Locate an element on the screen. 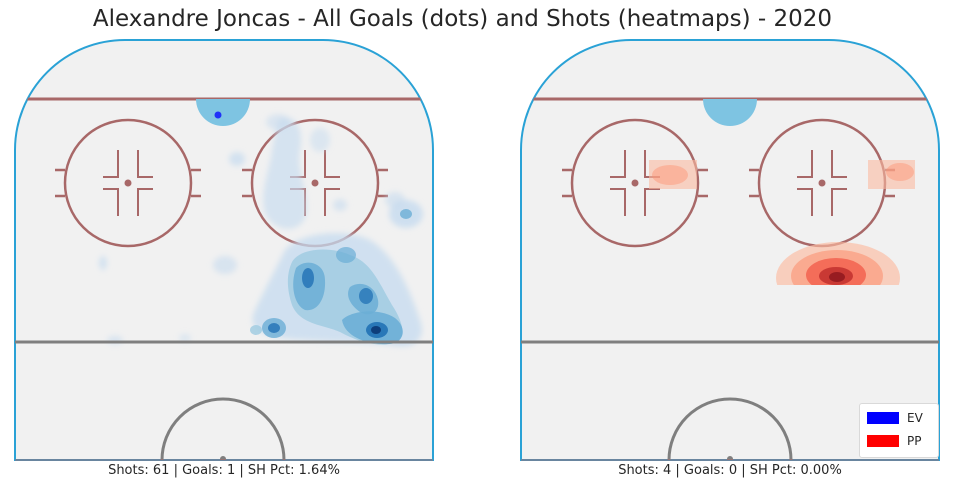 The width and height of the screenshot is (953, 493). legend-label-pp: PP is located at coordinates (914, 441).